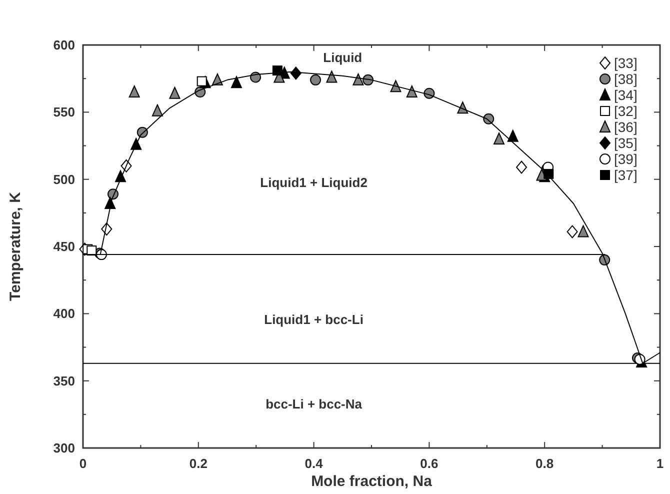 This screenshot has height=494, width=670. What do you see at coordinates (64, 45) in the screenshot?
I see `y-tick-label: 600` at bounding box center [64, 45].